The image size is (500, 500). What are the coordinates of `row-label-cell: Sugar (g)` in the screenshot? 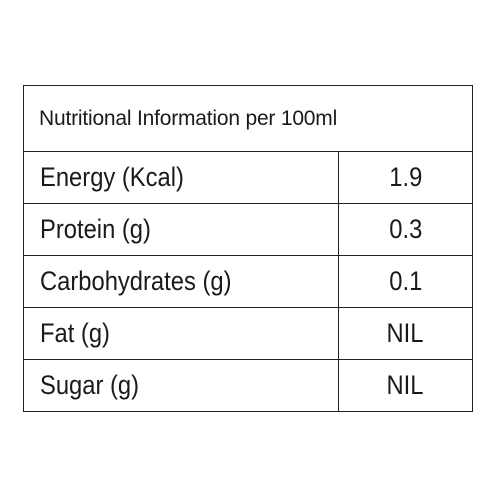 It's located at (181, 385).